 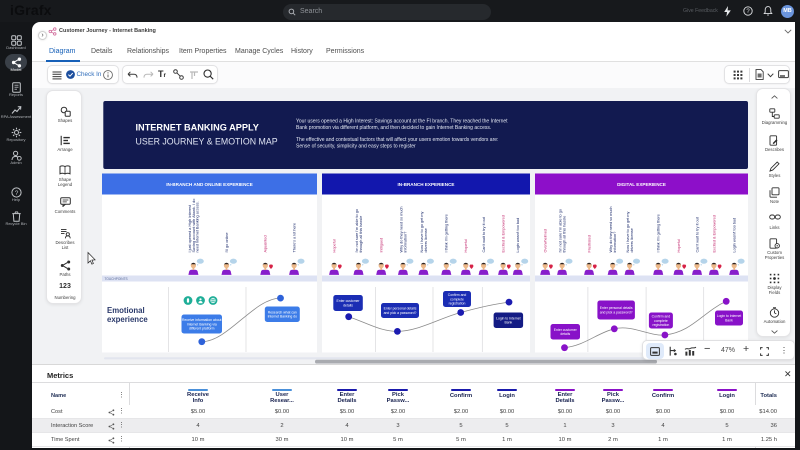 I want to click on svg-text: USER JOURNEY & EMOTION MAP, so click(x=207, y=142).